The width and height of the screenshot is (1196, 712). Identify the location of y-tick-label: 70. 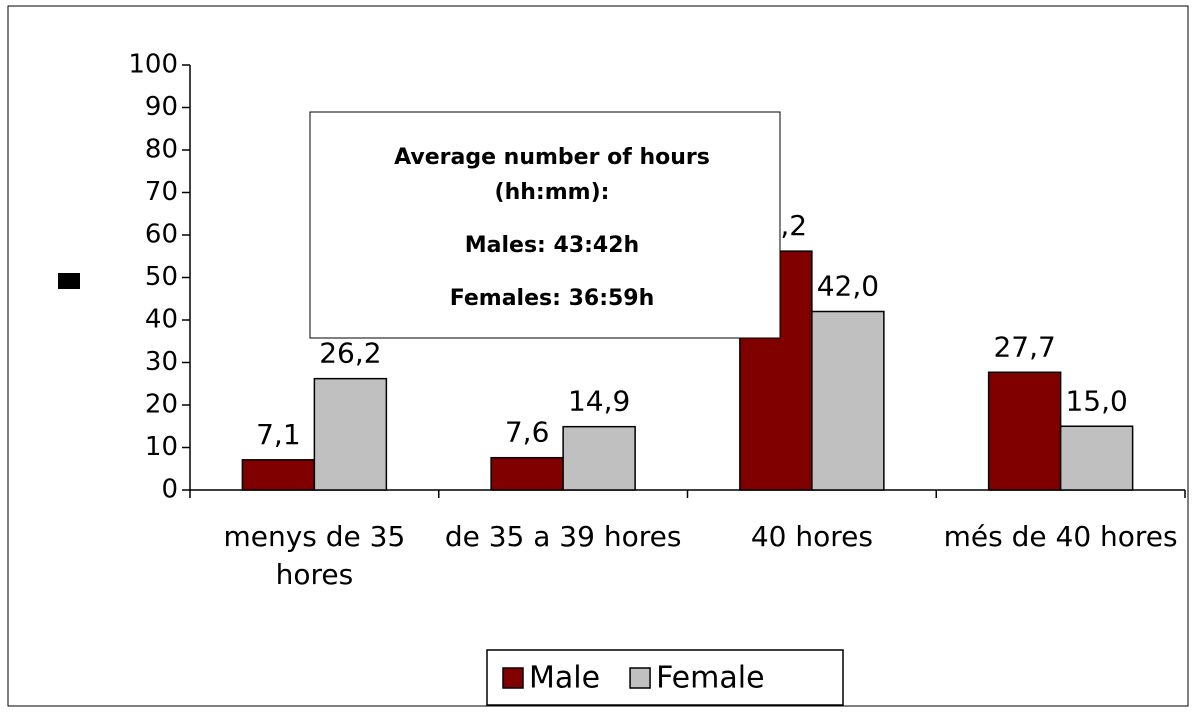
(161, 192).